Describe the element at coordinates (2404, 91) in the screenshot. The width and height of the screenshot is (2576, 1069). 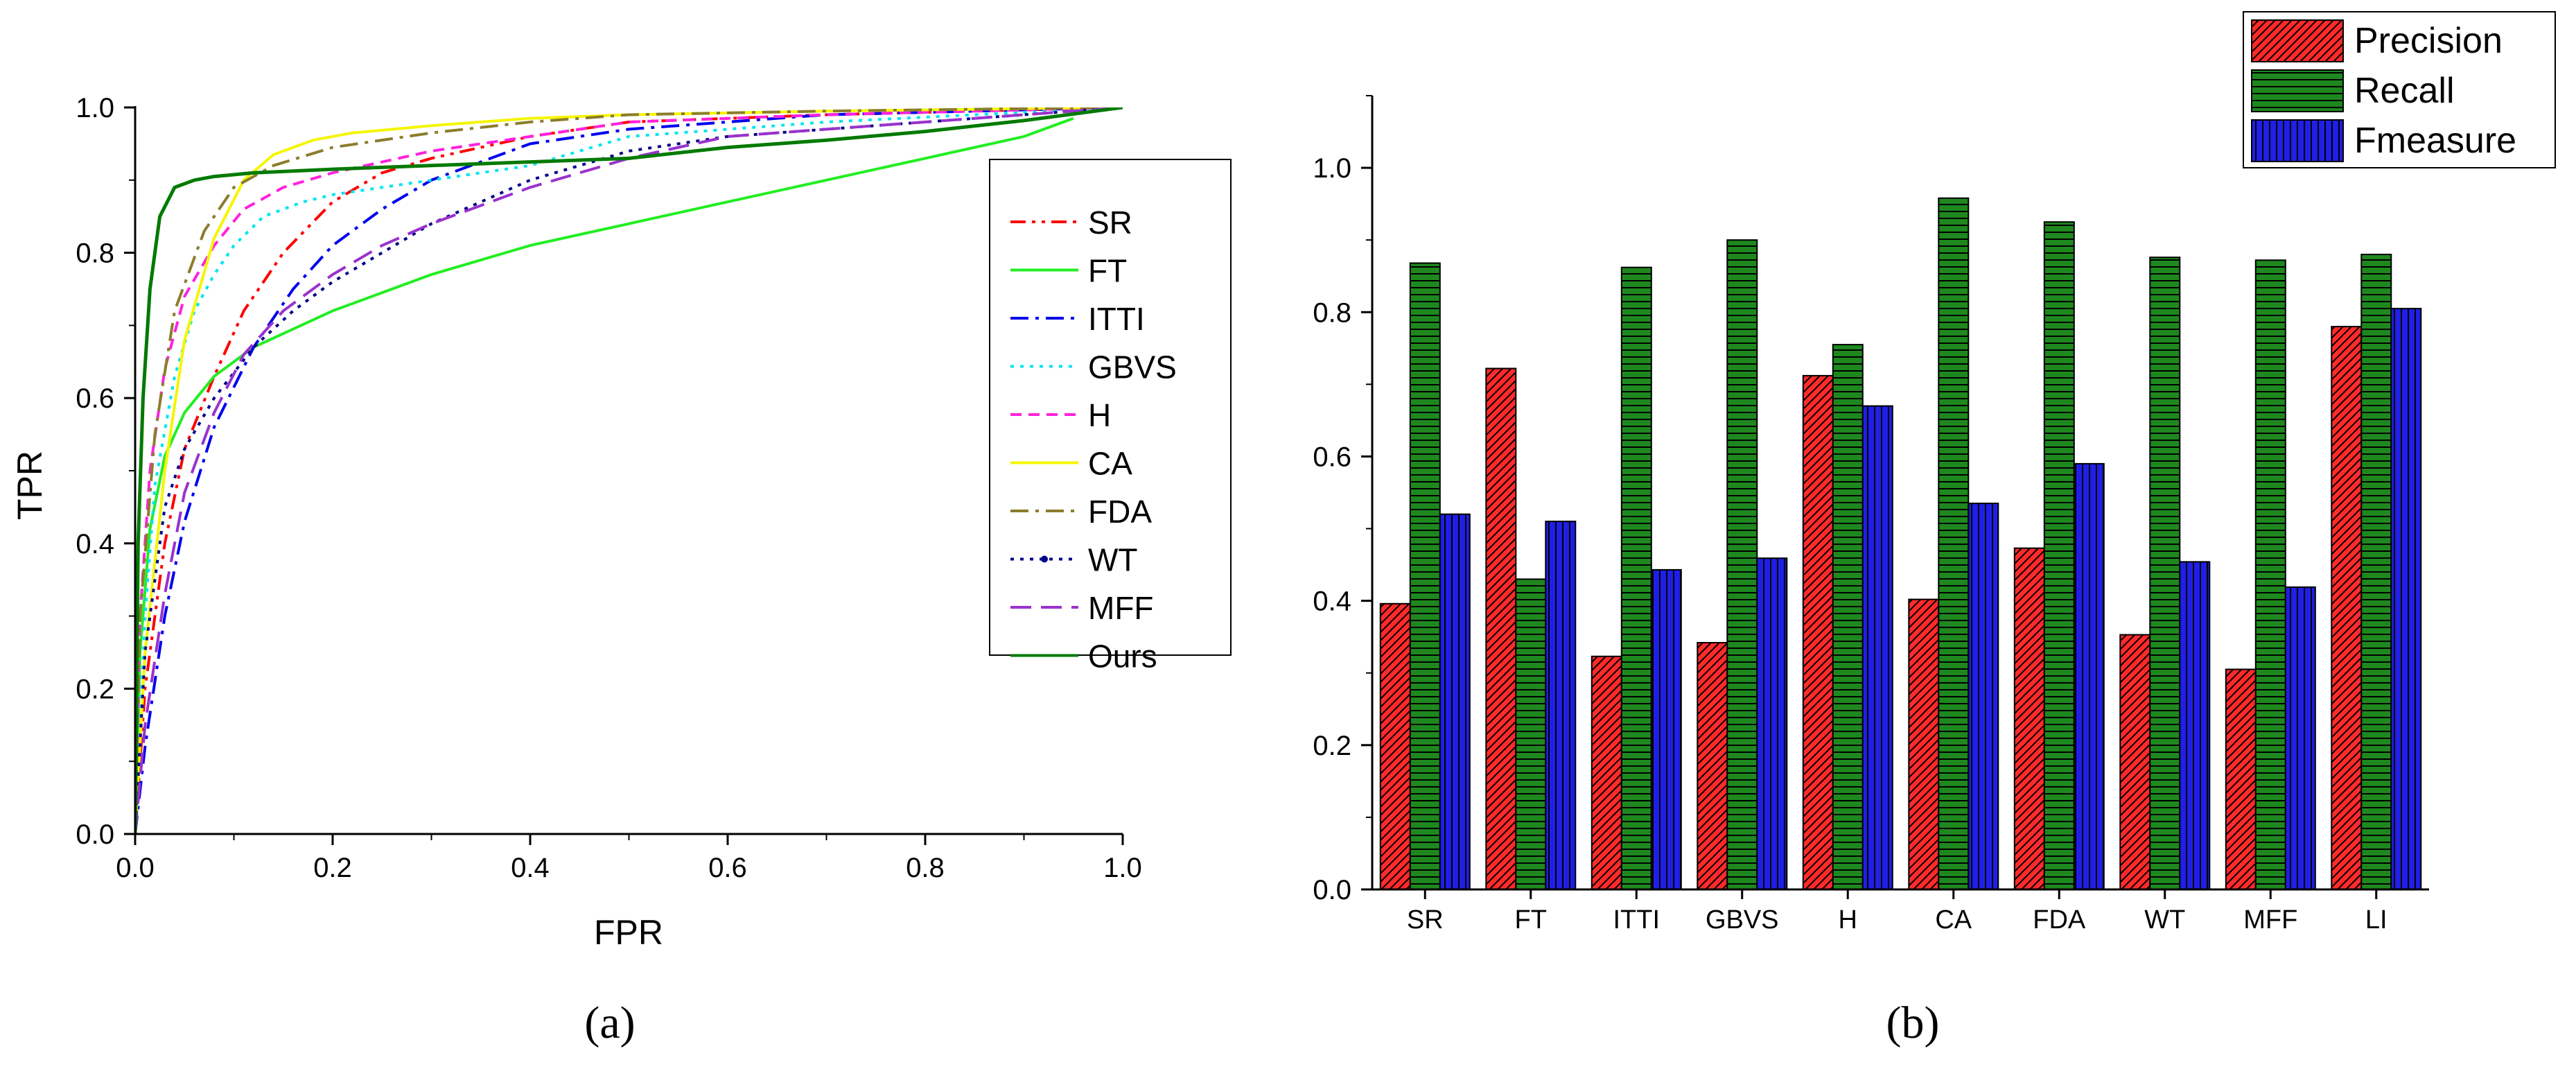
I see `legend-label-recall: Recall` at that location.